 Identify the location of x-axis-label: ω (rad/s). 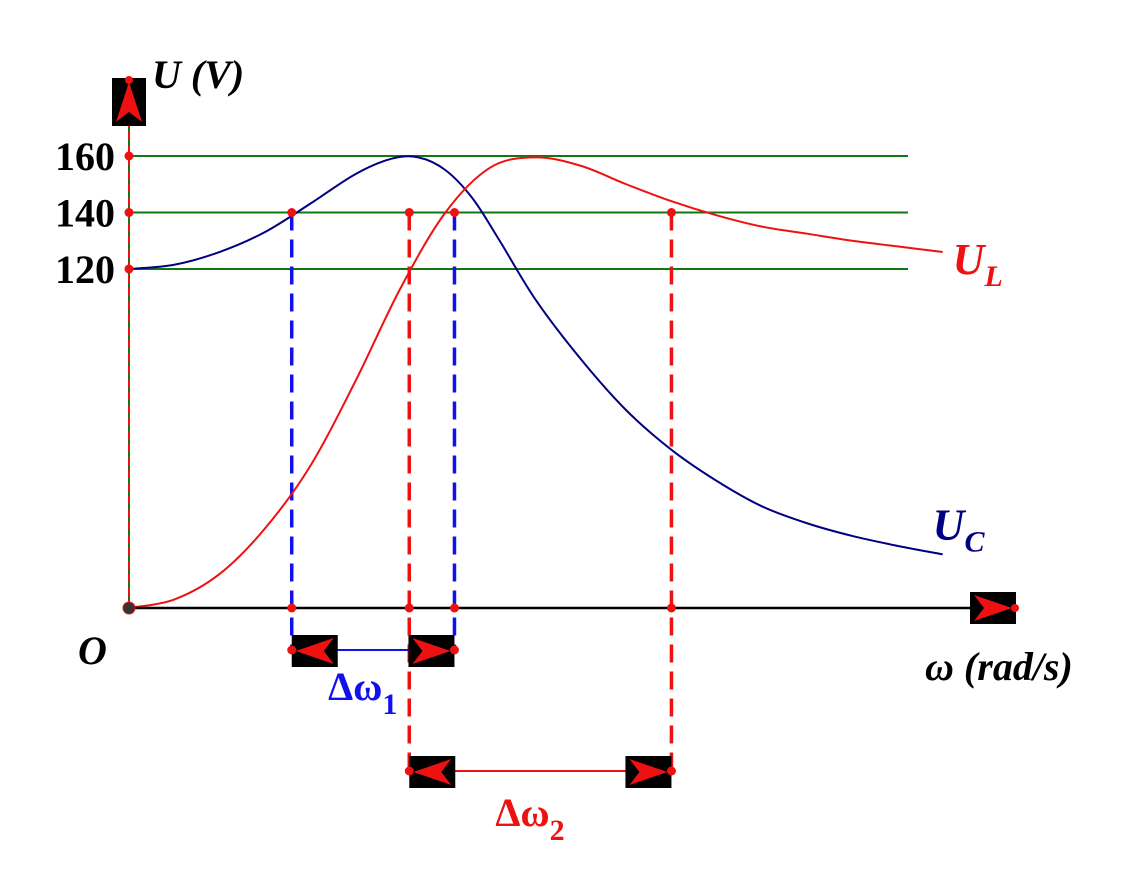
(999, 666).